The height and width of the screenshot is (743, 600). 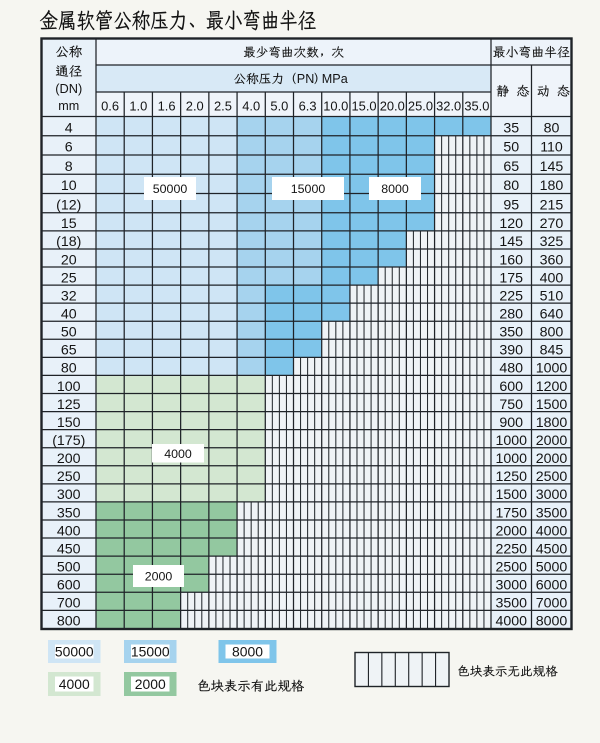 I want to click on svg-text: 2500, so click(x=552, y=477).